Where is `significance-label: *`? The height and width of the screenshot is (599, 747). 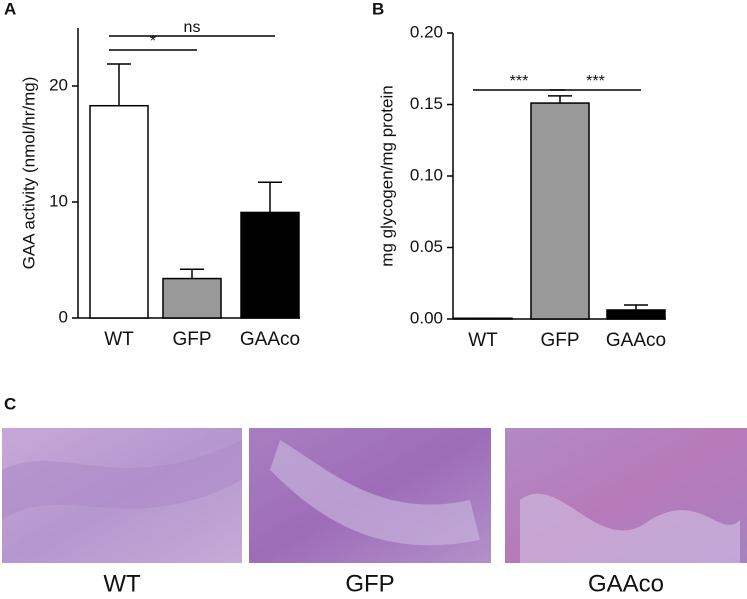
significance-label: * is located at coordinates (153, 41).